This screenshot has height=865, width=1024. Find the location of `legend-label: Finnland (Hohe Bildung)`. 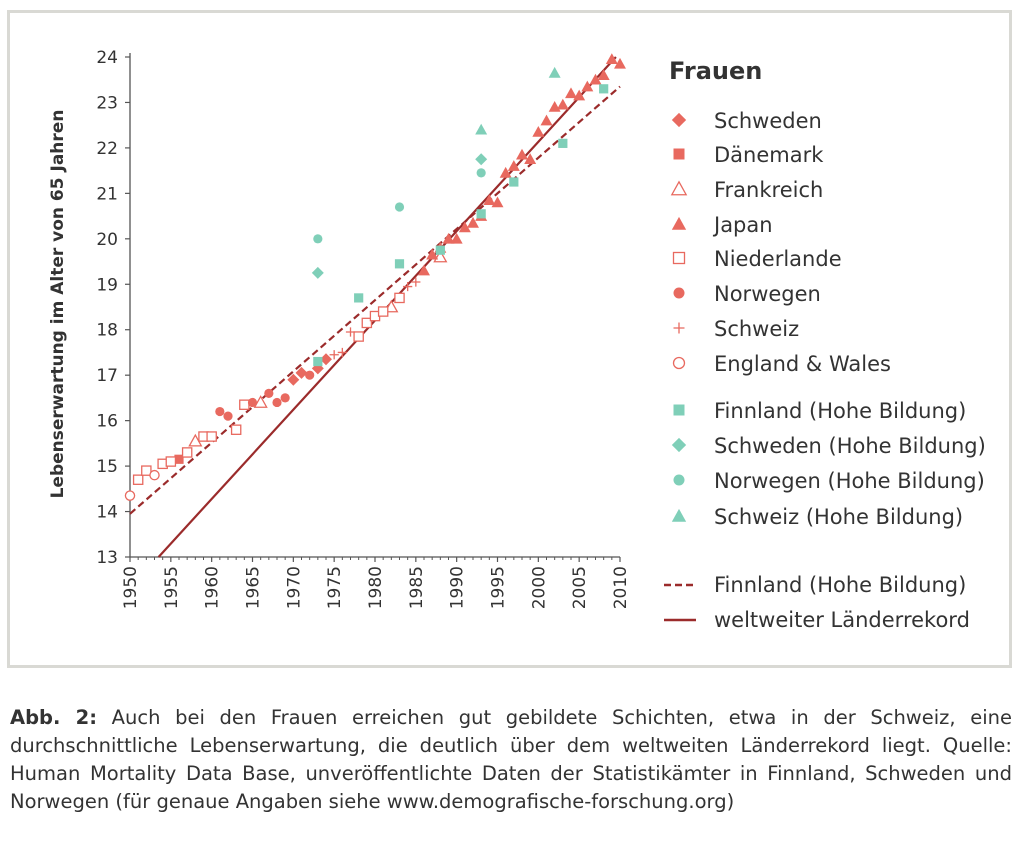

legend-label: Finnland (Hohe Bildung) is located at coordinates (840, 411).